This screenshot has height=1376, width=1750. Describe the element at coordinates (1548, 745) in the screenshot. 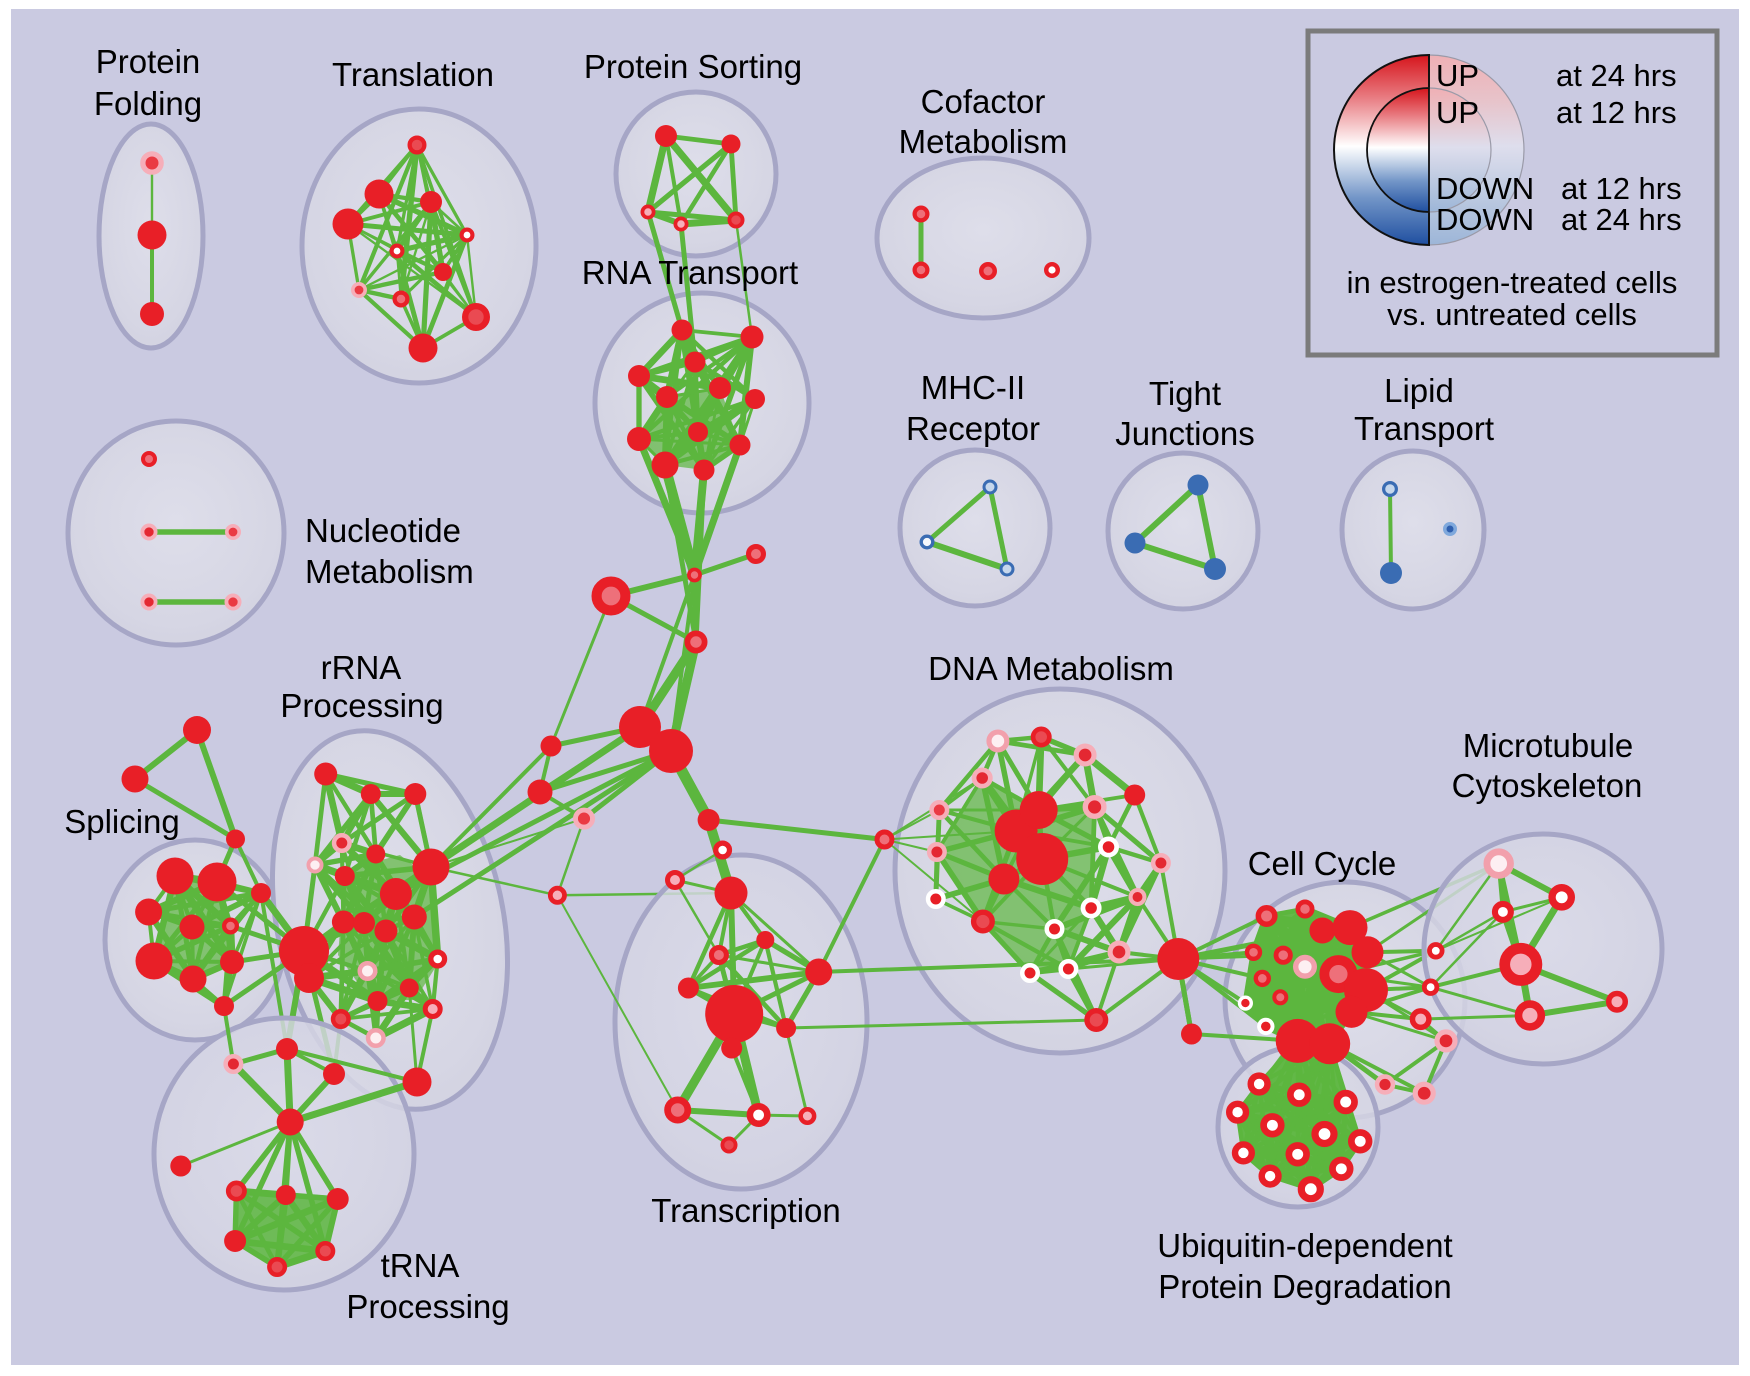

I see `svg-text: Microtubule` at that location.